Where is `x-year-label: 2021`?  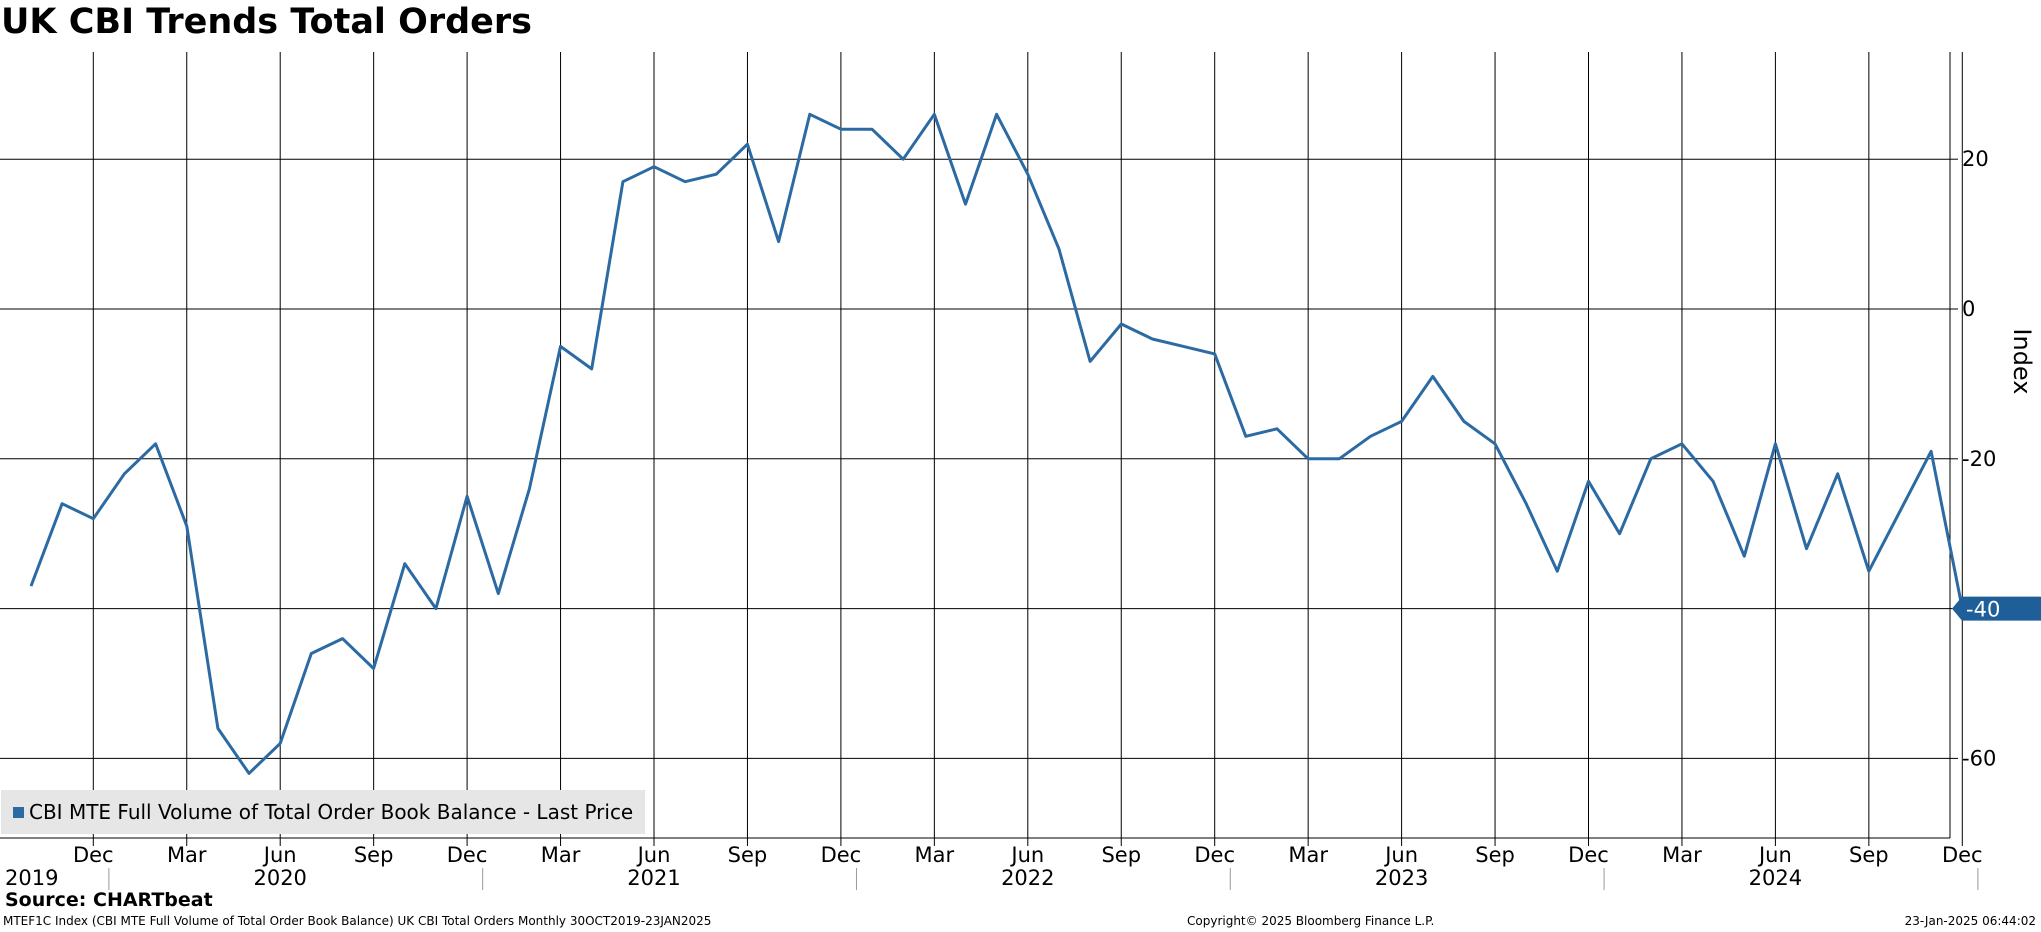
x-year-label: 2021 is located at coordinates (653, 878).